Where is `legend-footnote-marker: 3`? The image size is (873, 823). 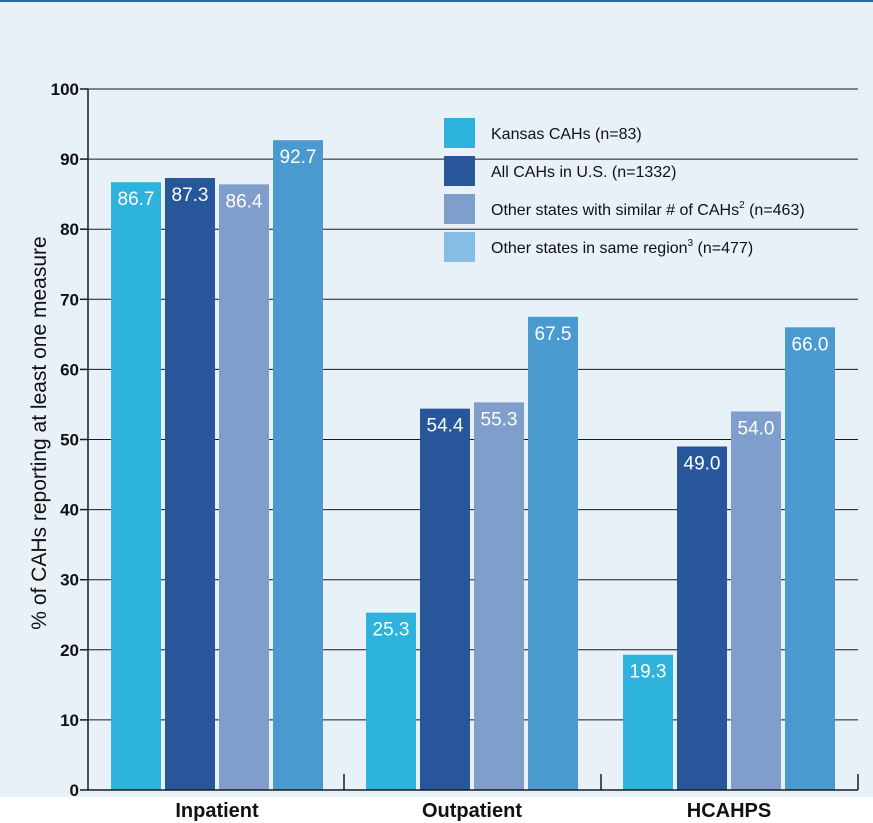 legend-footnote-marker: 3 is located at coordinates (691, 243).